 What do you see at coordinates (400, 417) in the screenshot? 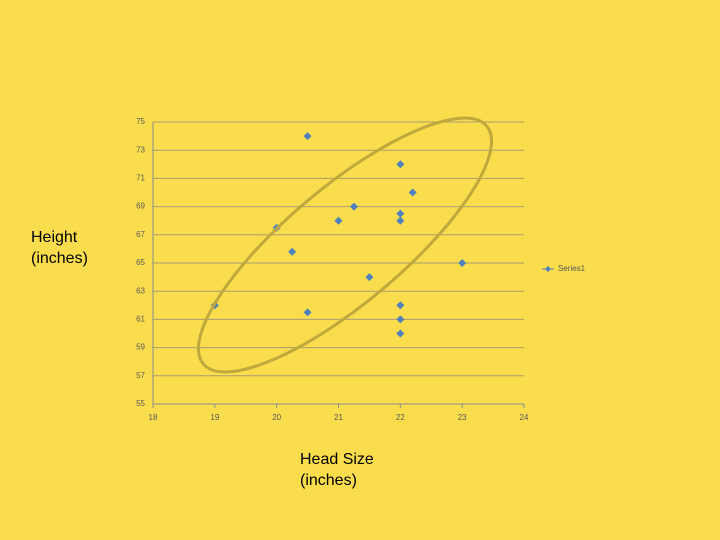
I see `x-tick-label: 22` at bounding box center [400, 417].